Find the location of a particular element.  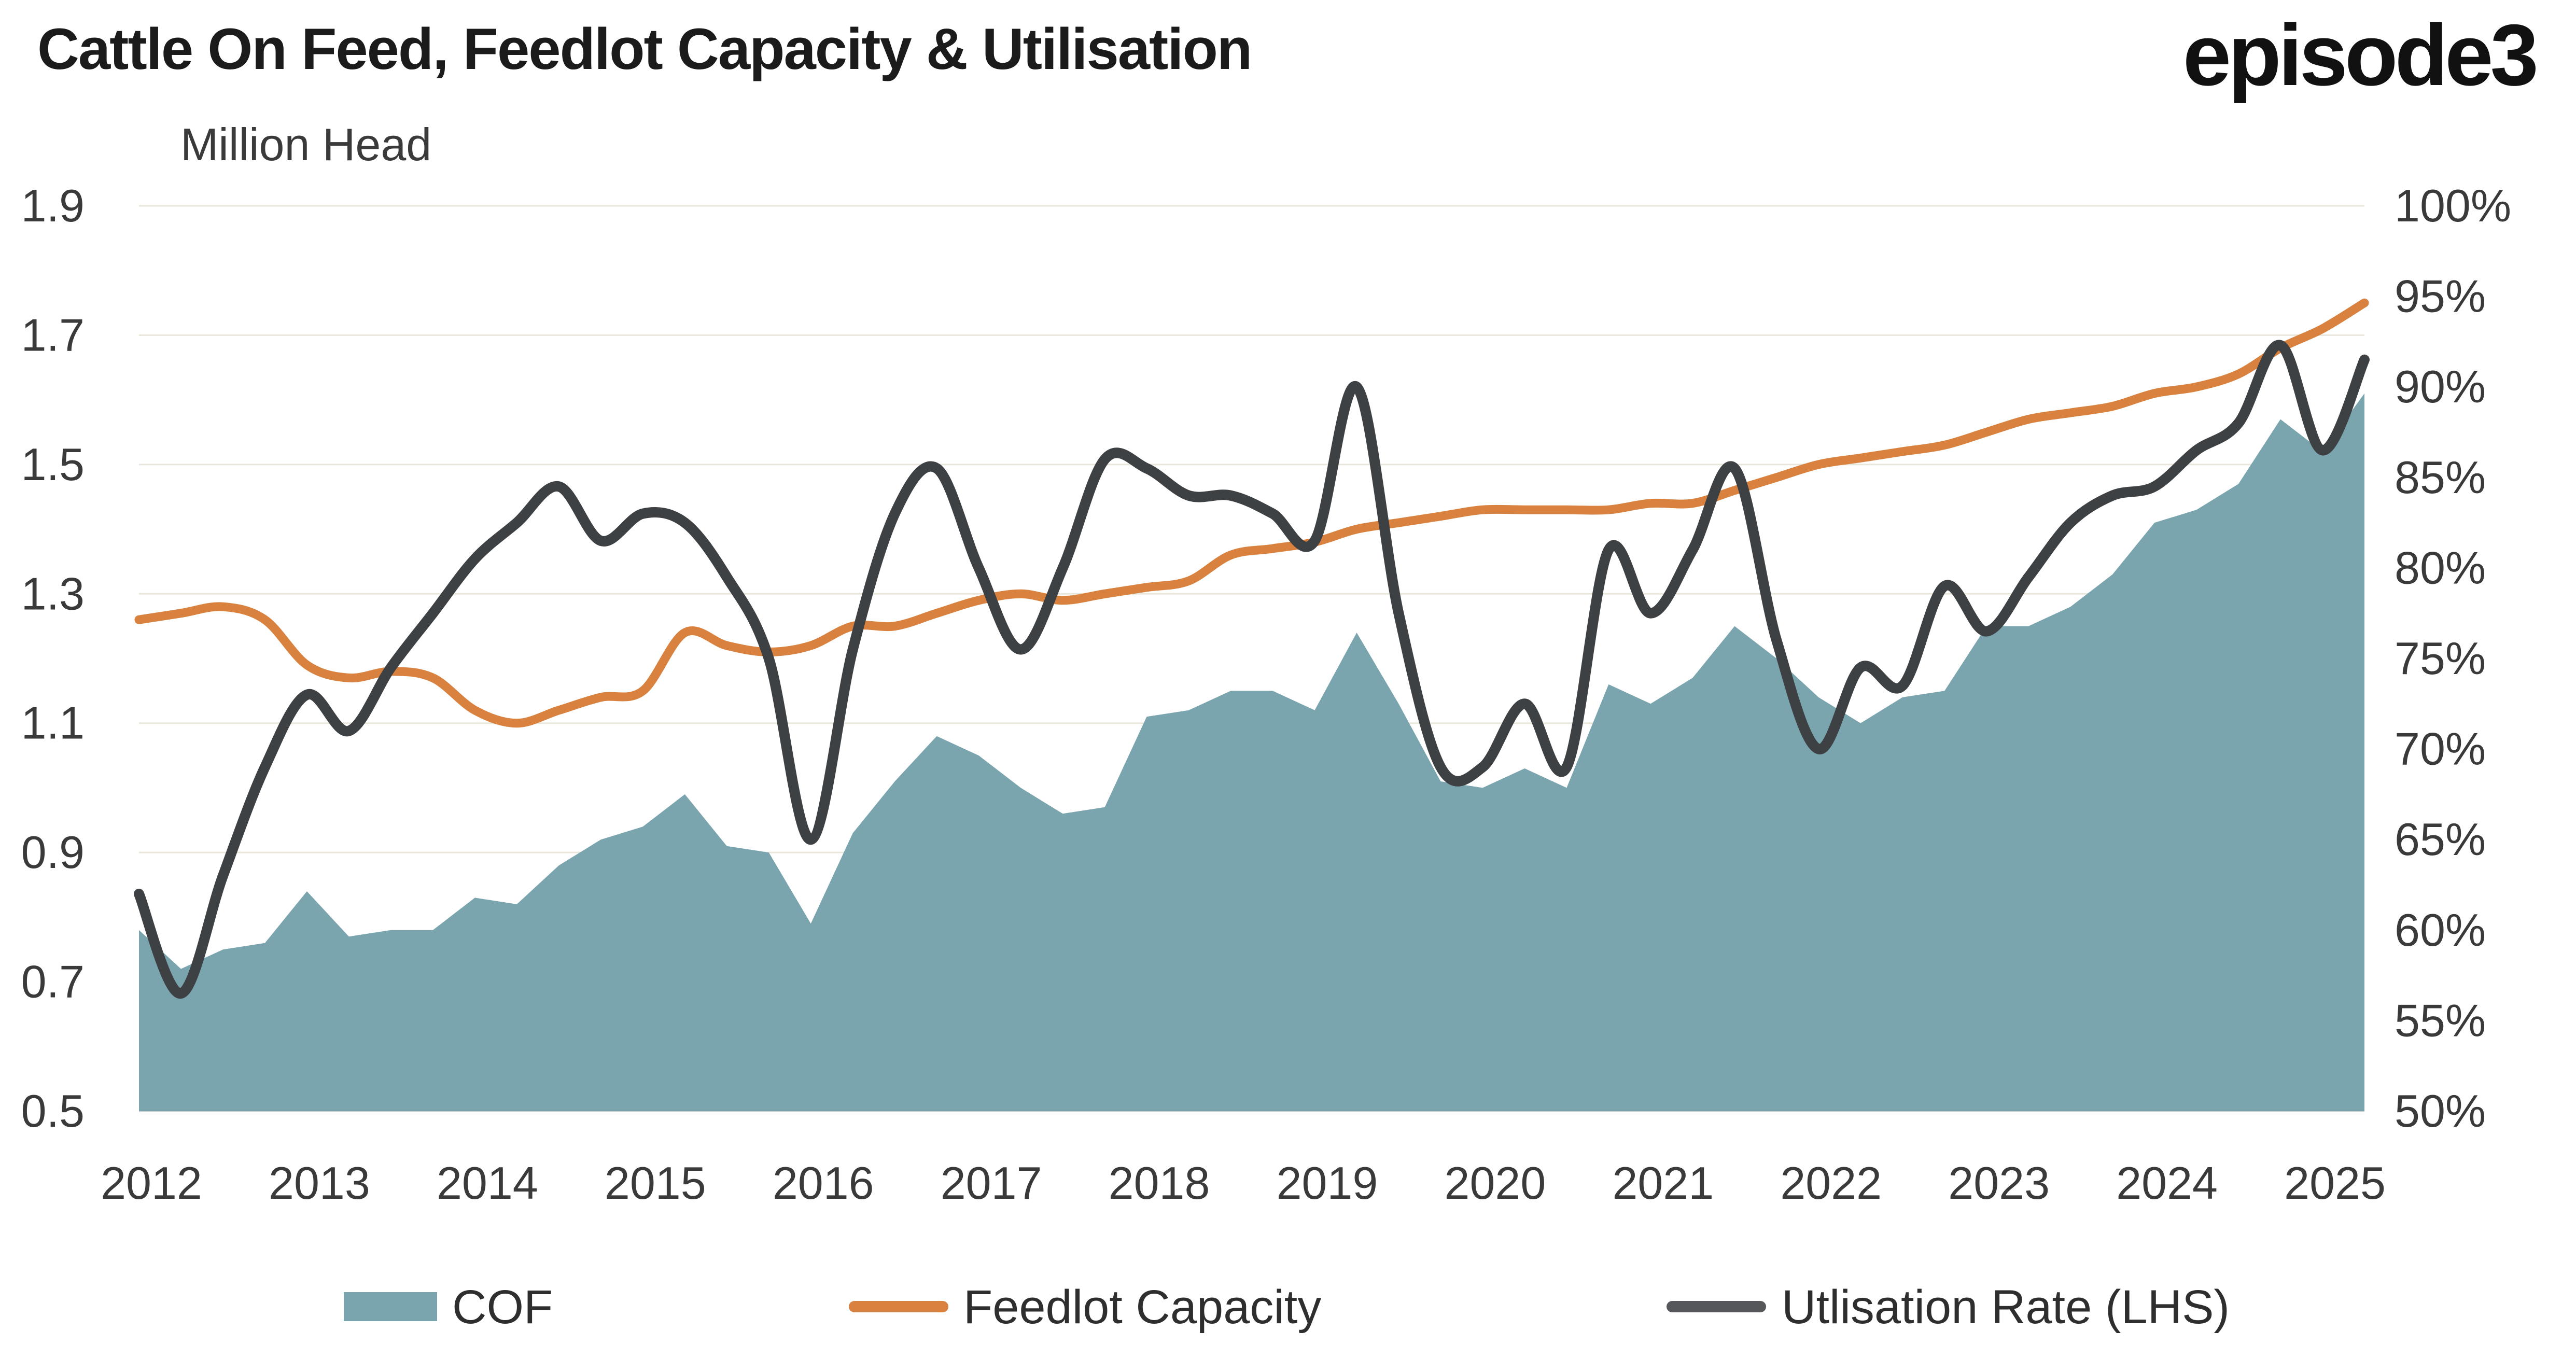

x-axis-tick: 2014 is located at coordinates (487, 1183).